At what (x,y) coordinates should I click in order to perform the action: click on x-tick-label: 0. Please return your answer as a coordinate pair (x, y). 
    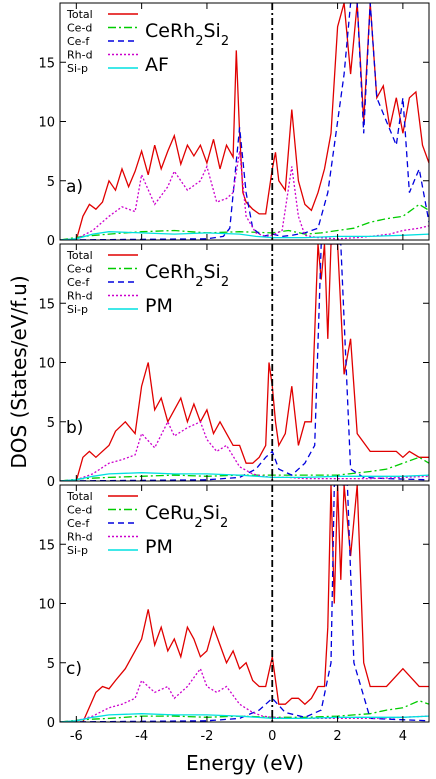
    Looking at the image, I should click on (272, 736).